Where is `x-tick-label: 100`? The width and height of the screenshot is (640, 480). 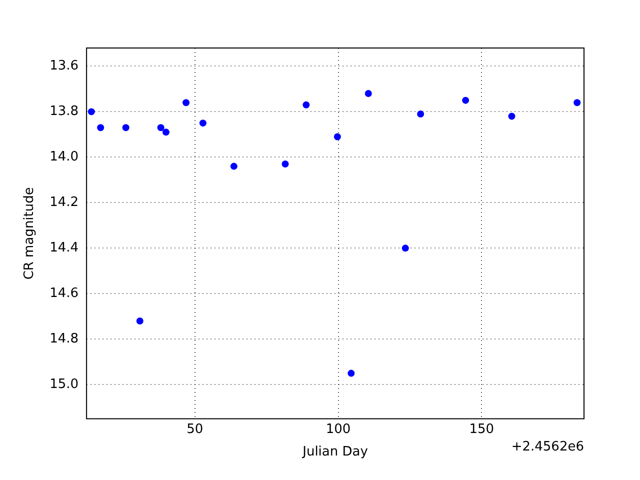 x-tick-label: 100 is located at coordinates (338, 429).